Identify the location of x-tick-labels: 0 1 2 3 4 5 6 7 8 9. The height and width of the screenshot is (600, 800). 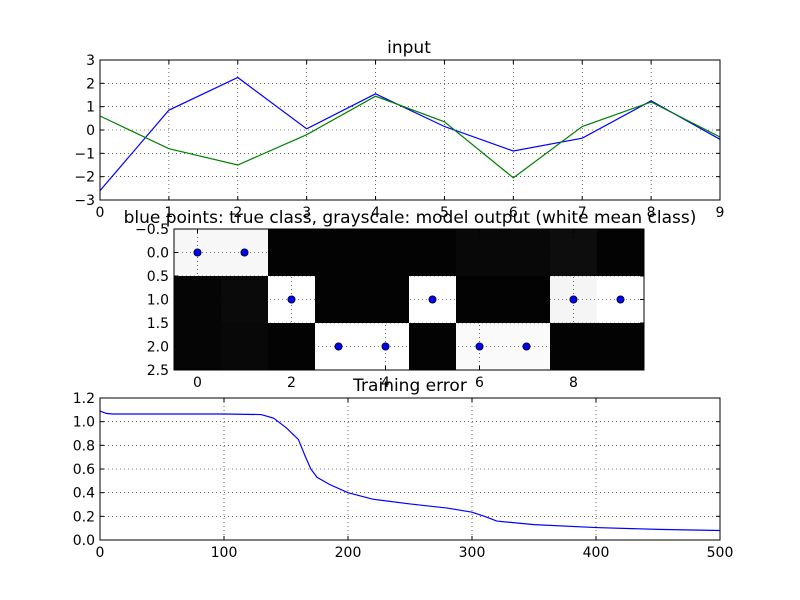
(410, 213).